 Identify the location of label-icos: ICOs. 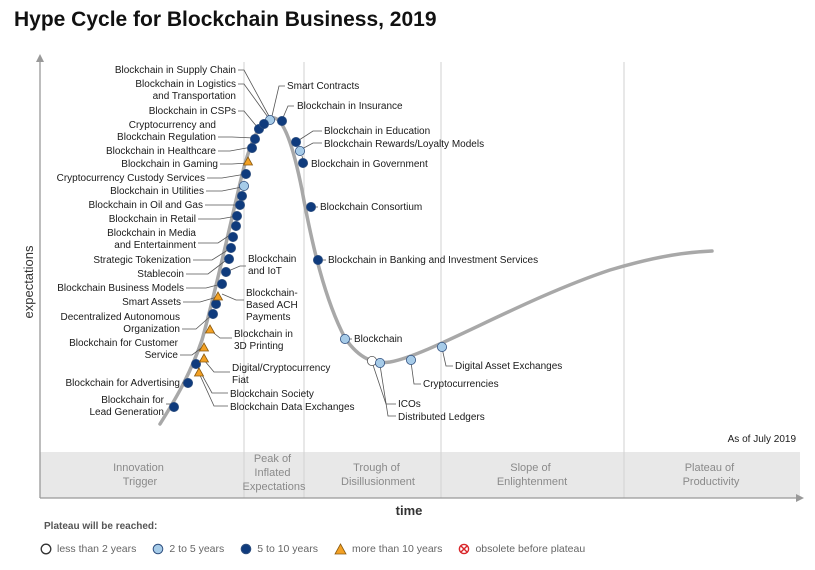
(409, 404).